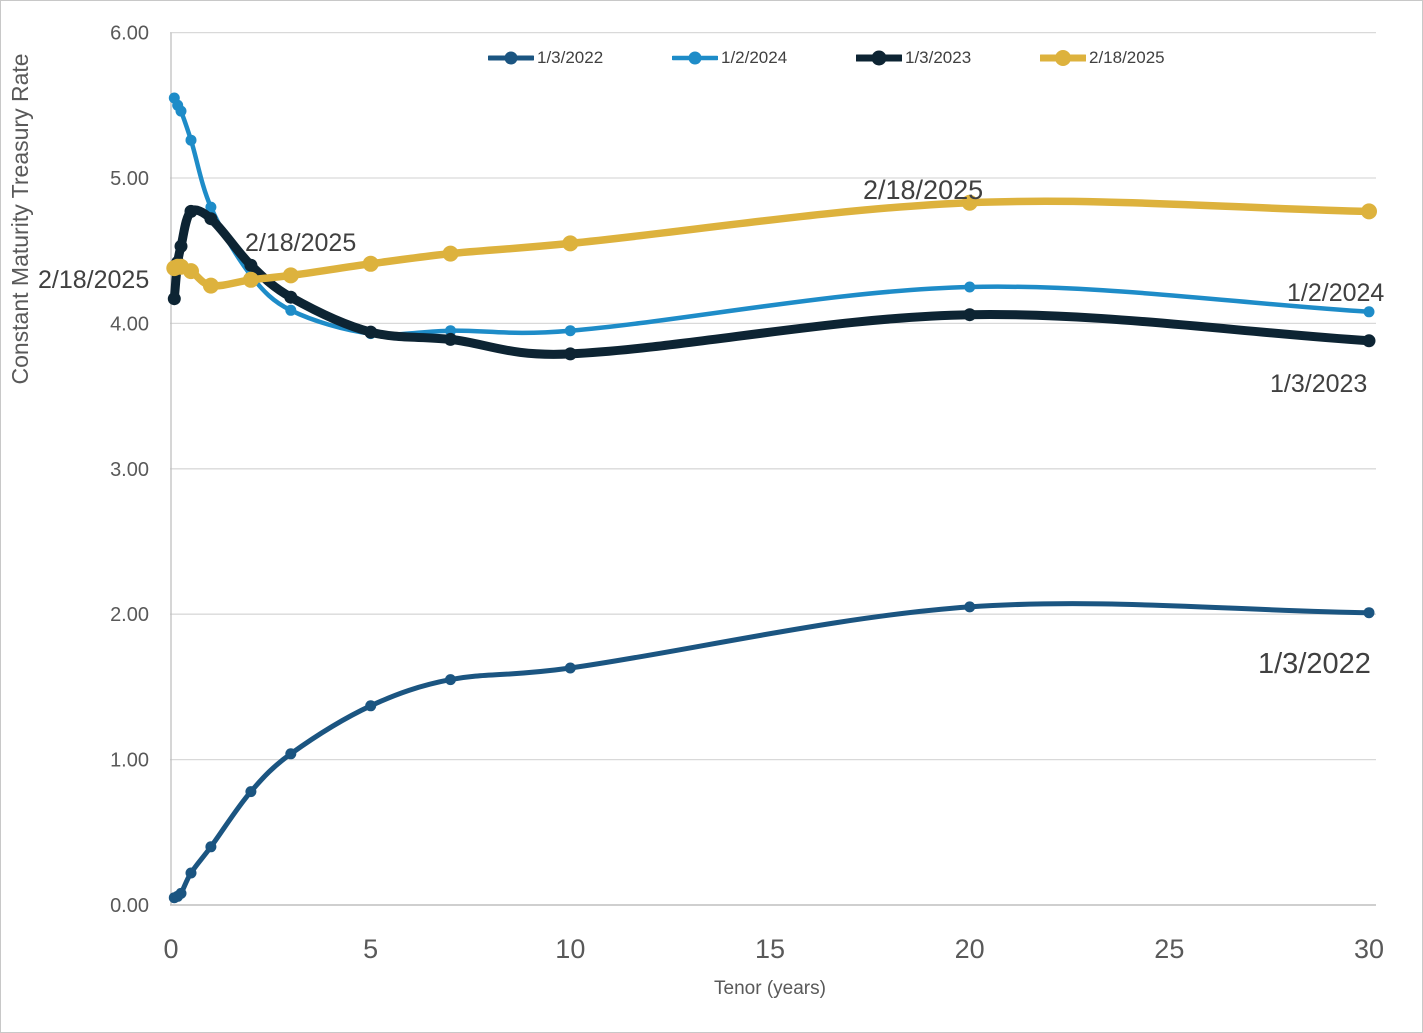  Describe the element at coordinates (1127, 57) in the screenshot. I see `legend-item-label: 2/18/2025` at that location.